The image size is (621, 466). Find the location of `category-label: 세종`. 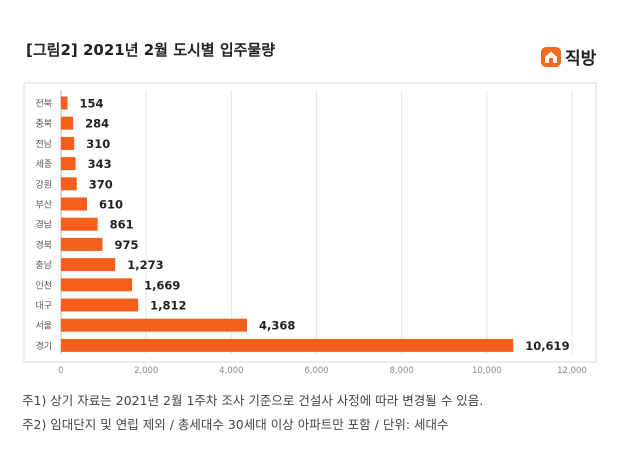

category-label: 세종 is located at coordinates (43, 164).